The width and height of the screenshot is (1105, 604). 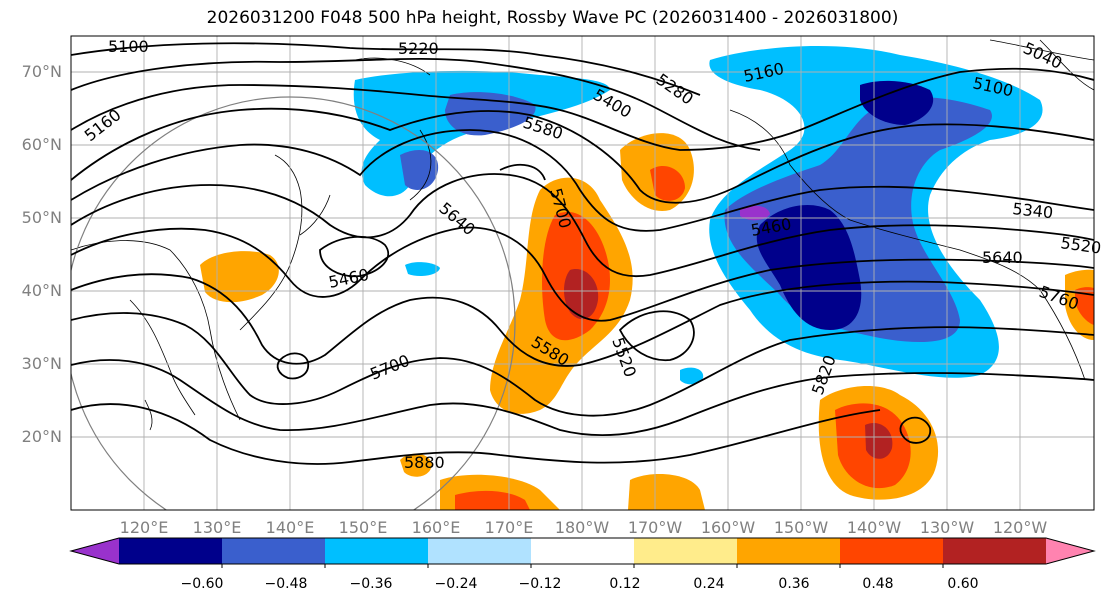 What do you see at coordinates (41, 436) in the screenshot?
I see `lat-label: 20°N` at bounding box center [41, 436].